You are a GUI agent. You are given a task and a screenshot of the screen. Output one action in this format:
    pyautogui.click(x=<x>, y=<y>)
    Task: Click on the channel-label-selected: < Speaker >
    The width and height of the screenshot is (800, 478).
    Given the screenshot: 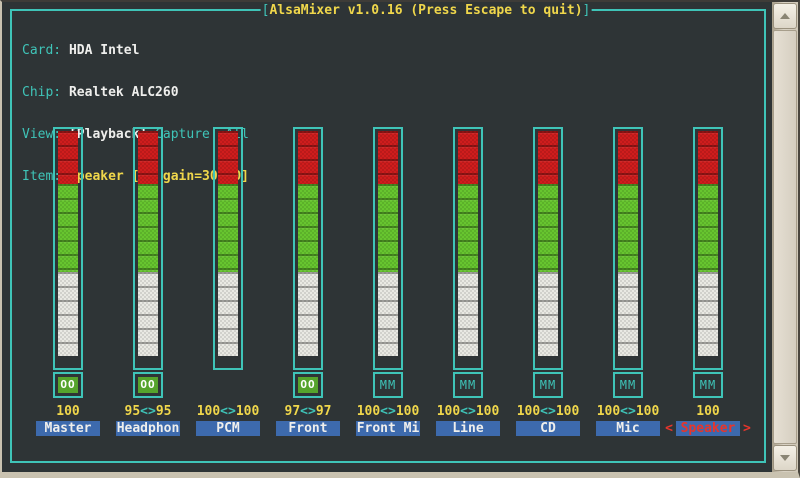 What is the action you would take?
    pyautogui.click(x=708, y=428)
    